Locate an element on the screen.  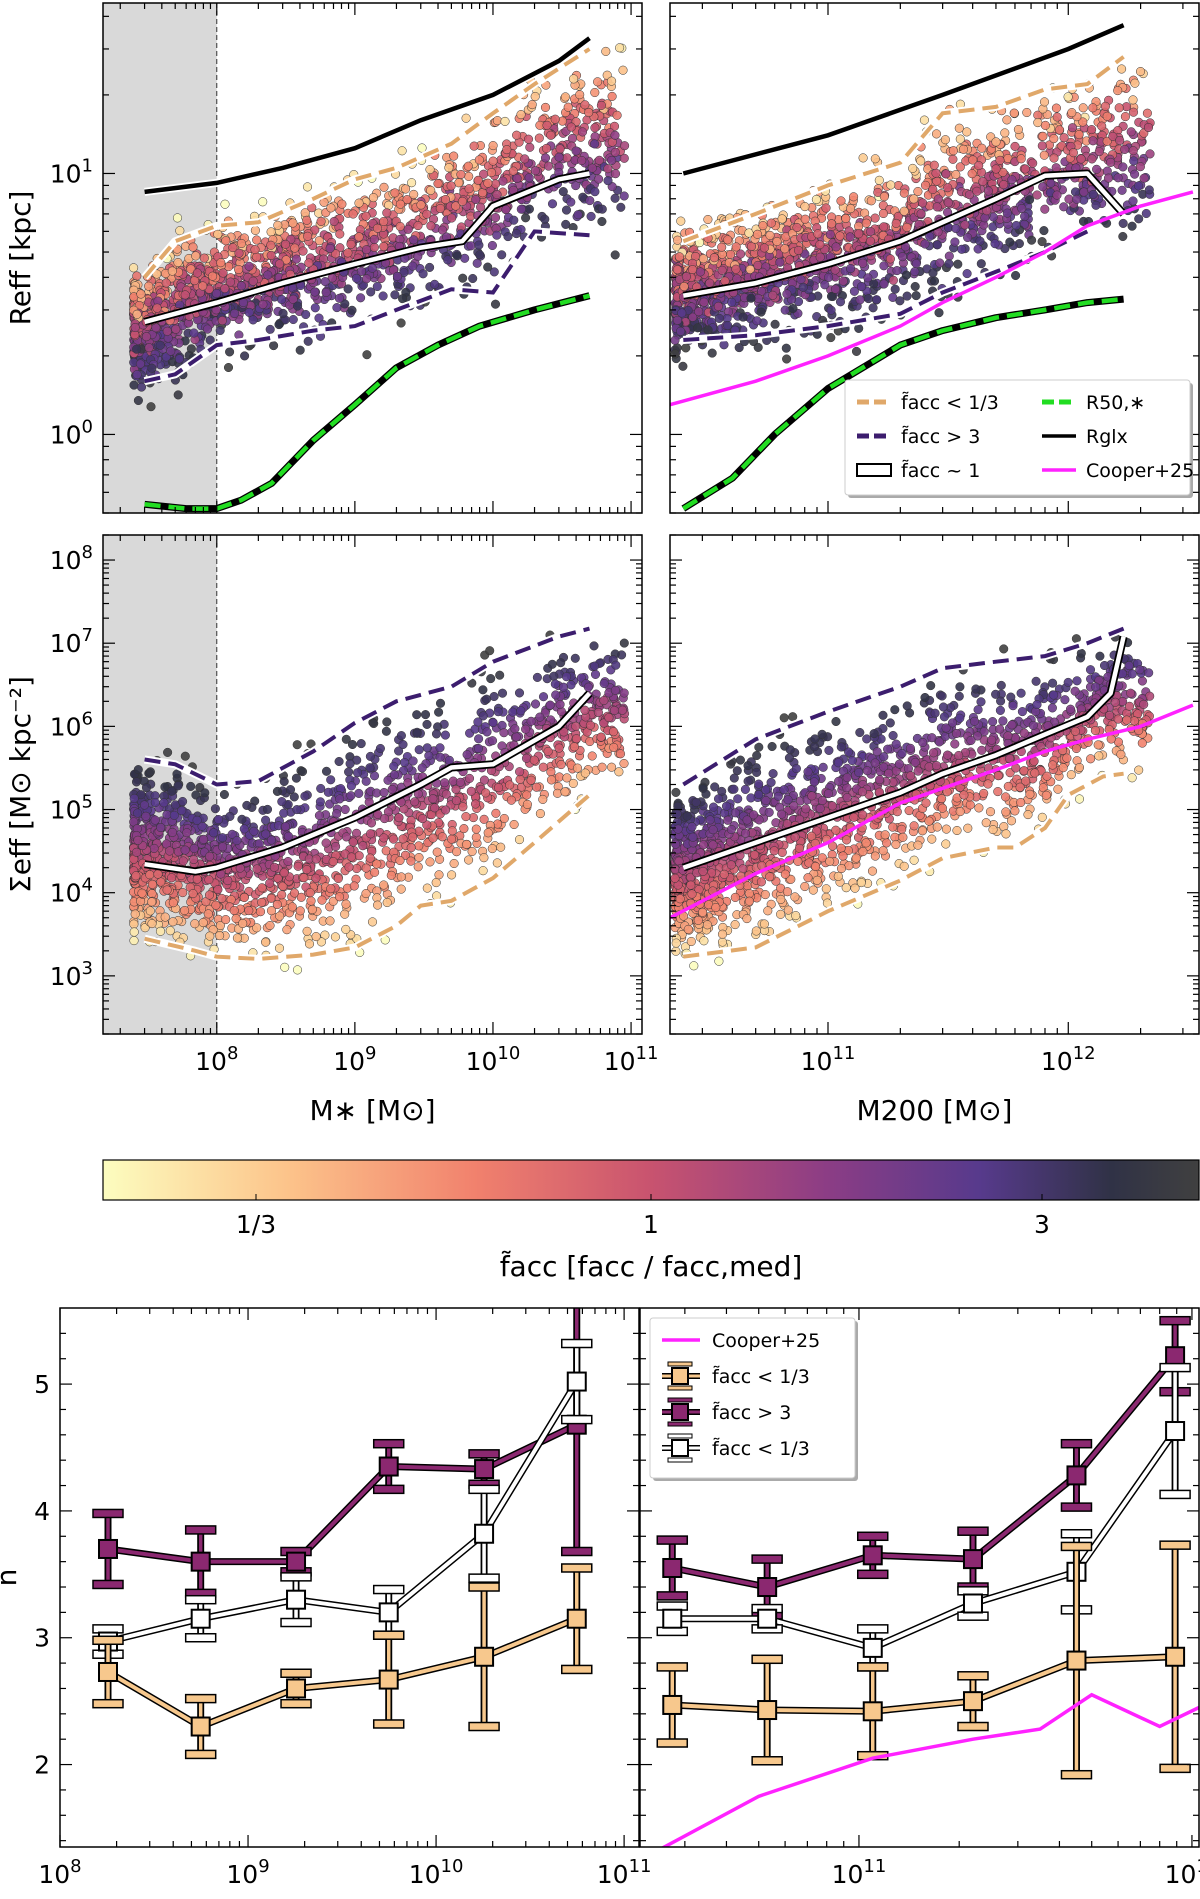
legend-label: Rglx is located at coordinates (1107, 437).